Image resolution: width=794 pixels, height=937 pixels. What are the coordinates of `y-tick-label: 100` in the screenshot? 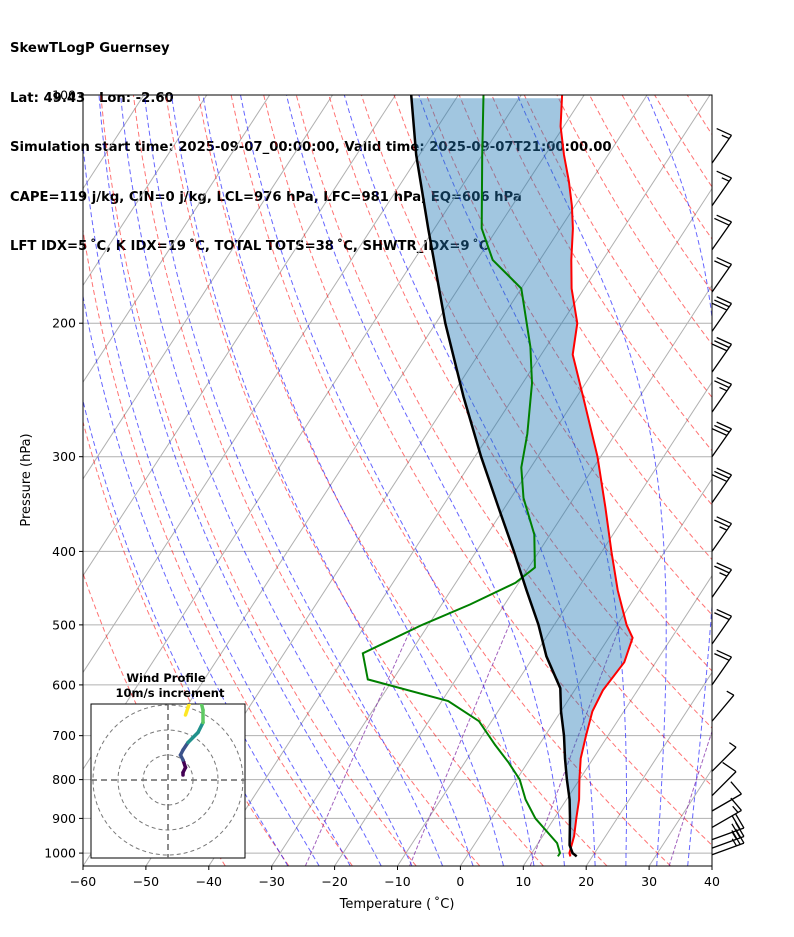 It's located at (64, 95).